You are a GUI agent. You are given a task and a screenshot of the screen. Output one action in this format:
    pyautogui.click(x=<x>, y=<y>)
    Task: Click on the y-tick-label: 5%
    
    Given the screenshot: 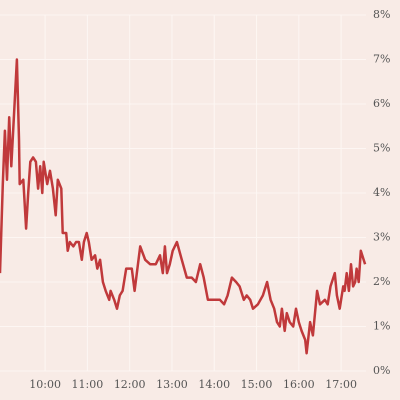 What is the action you would take?
    pyautogui.click(x=381, y=148)
    